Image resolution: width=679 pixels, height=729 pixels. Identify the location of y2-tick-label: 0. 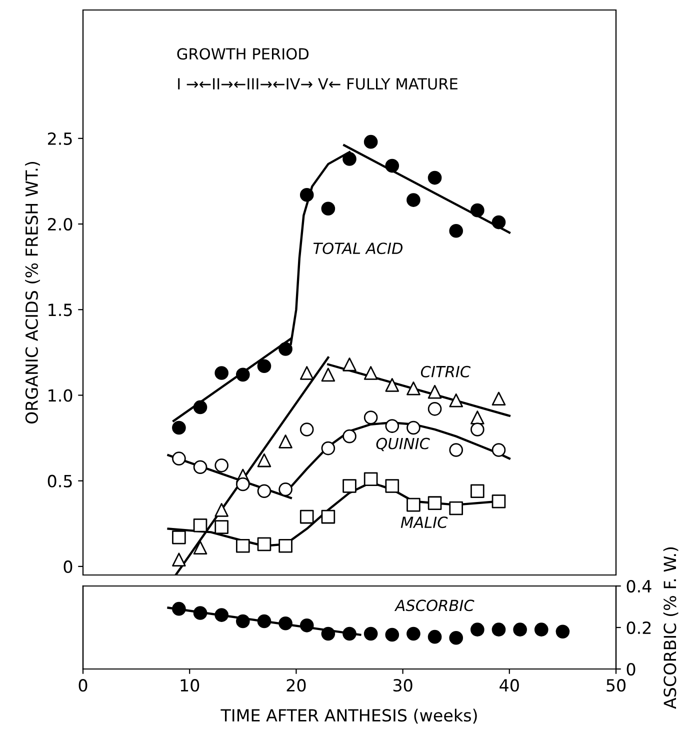
(631, 669).